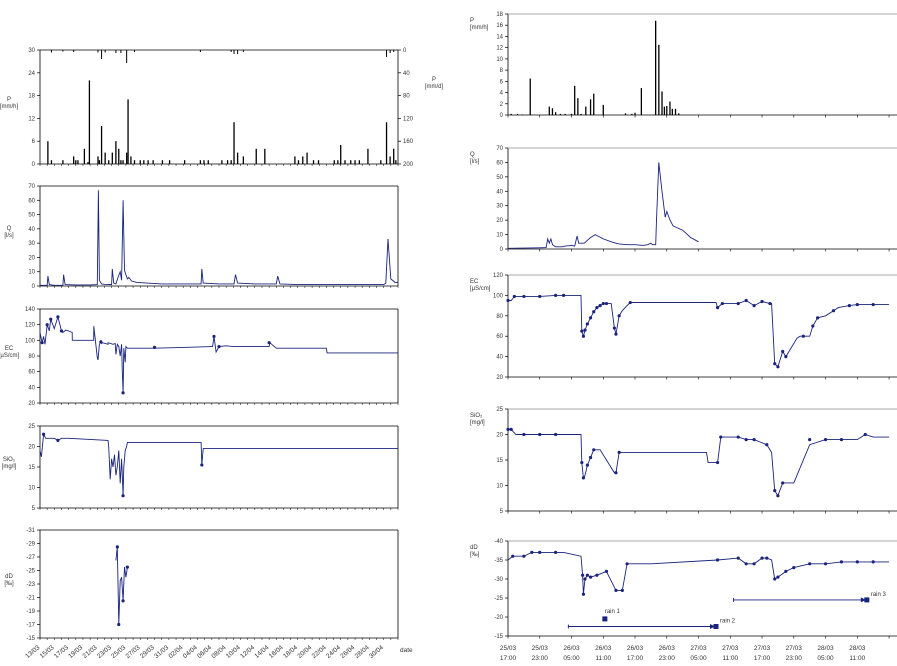 The width and height of the screenshot is (897, 666). I want to click on ytick-label: -25, so click(30, 572).